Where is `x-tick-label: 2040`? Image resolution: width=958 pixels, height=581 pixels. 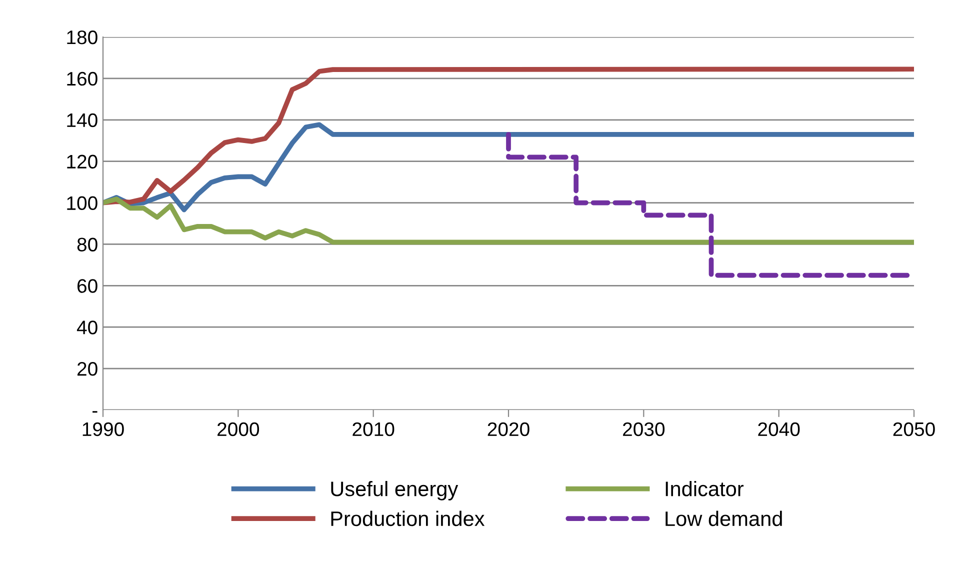 x-tick-label: 2040 is located at coordinates (779, 429).